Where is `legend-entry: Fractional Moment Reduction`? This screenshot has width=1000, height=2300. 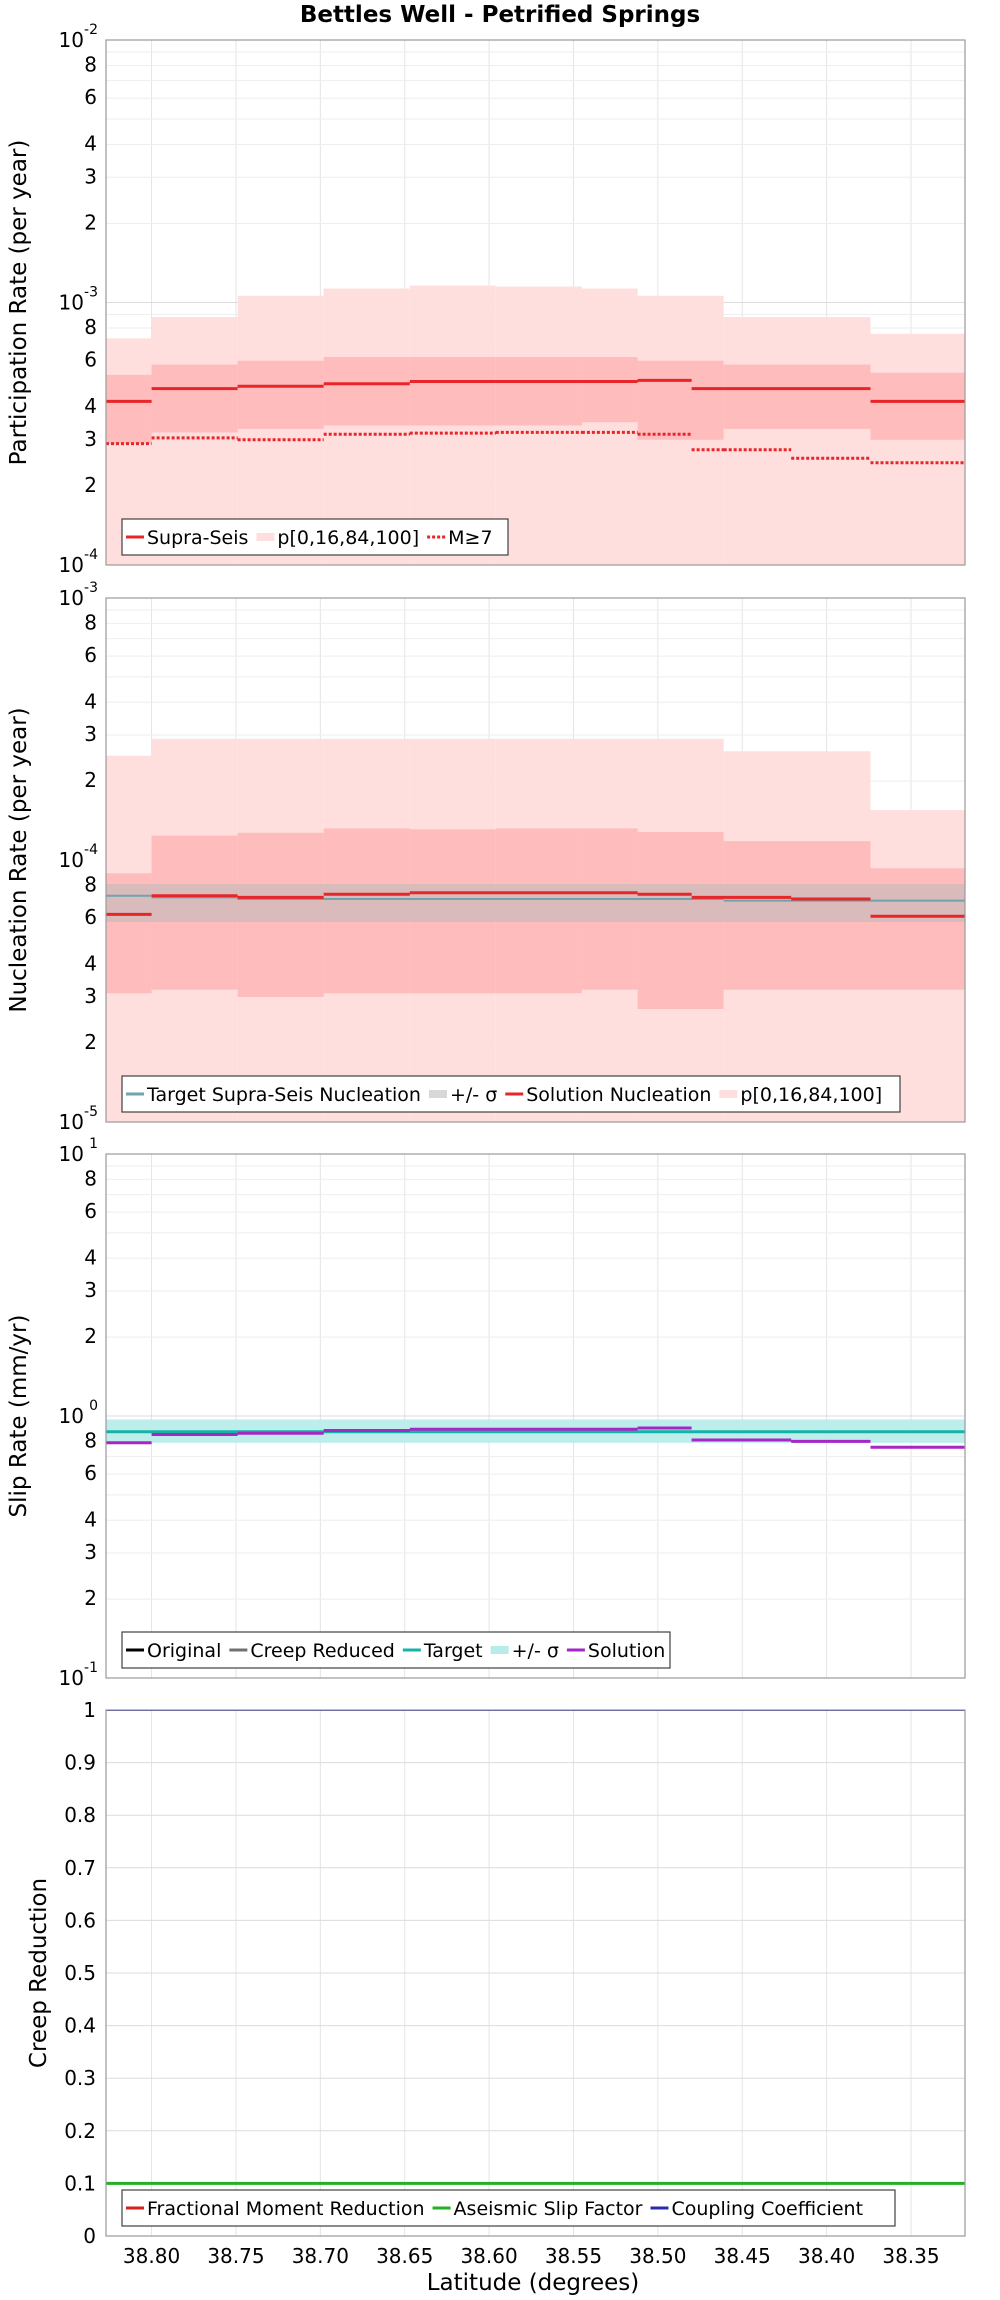 legend-entry: Fractional Moment Reduction is located at coordinates (275, 2209).